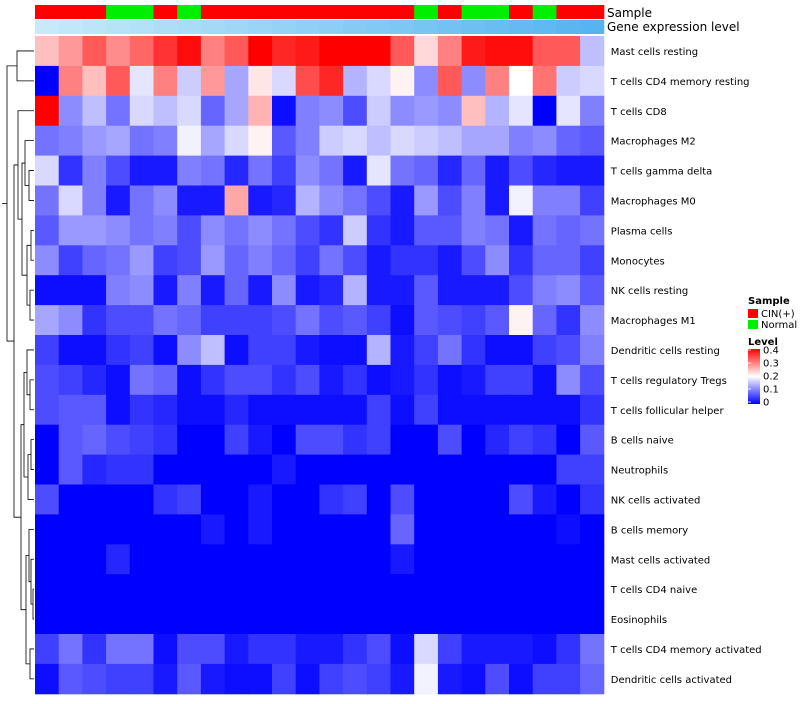 This screenshot has height=704, width=800. Describe the element at coordinates (642, 231) in the screenshot. I see `row-label: Plasma cells` at that location.